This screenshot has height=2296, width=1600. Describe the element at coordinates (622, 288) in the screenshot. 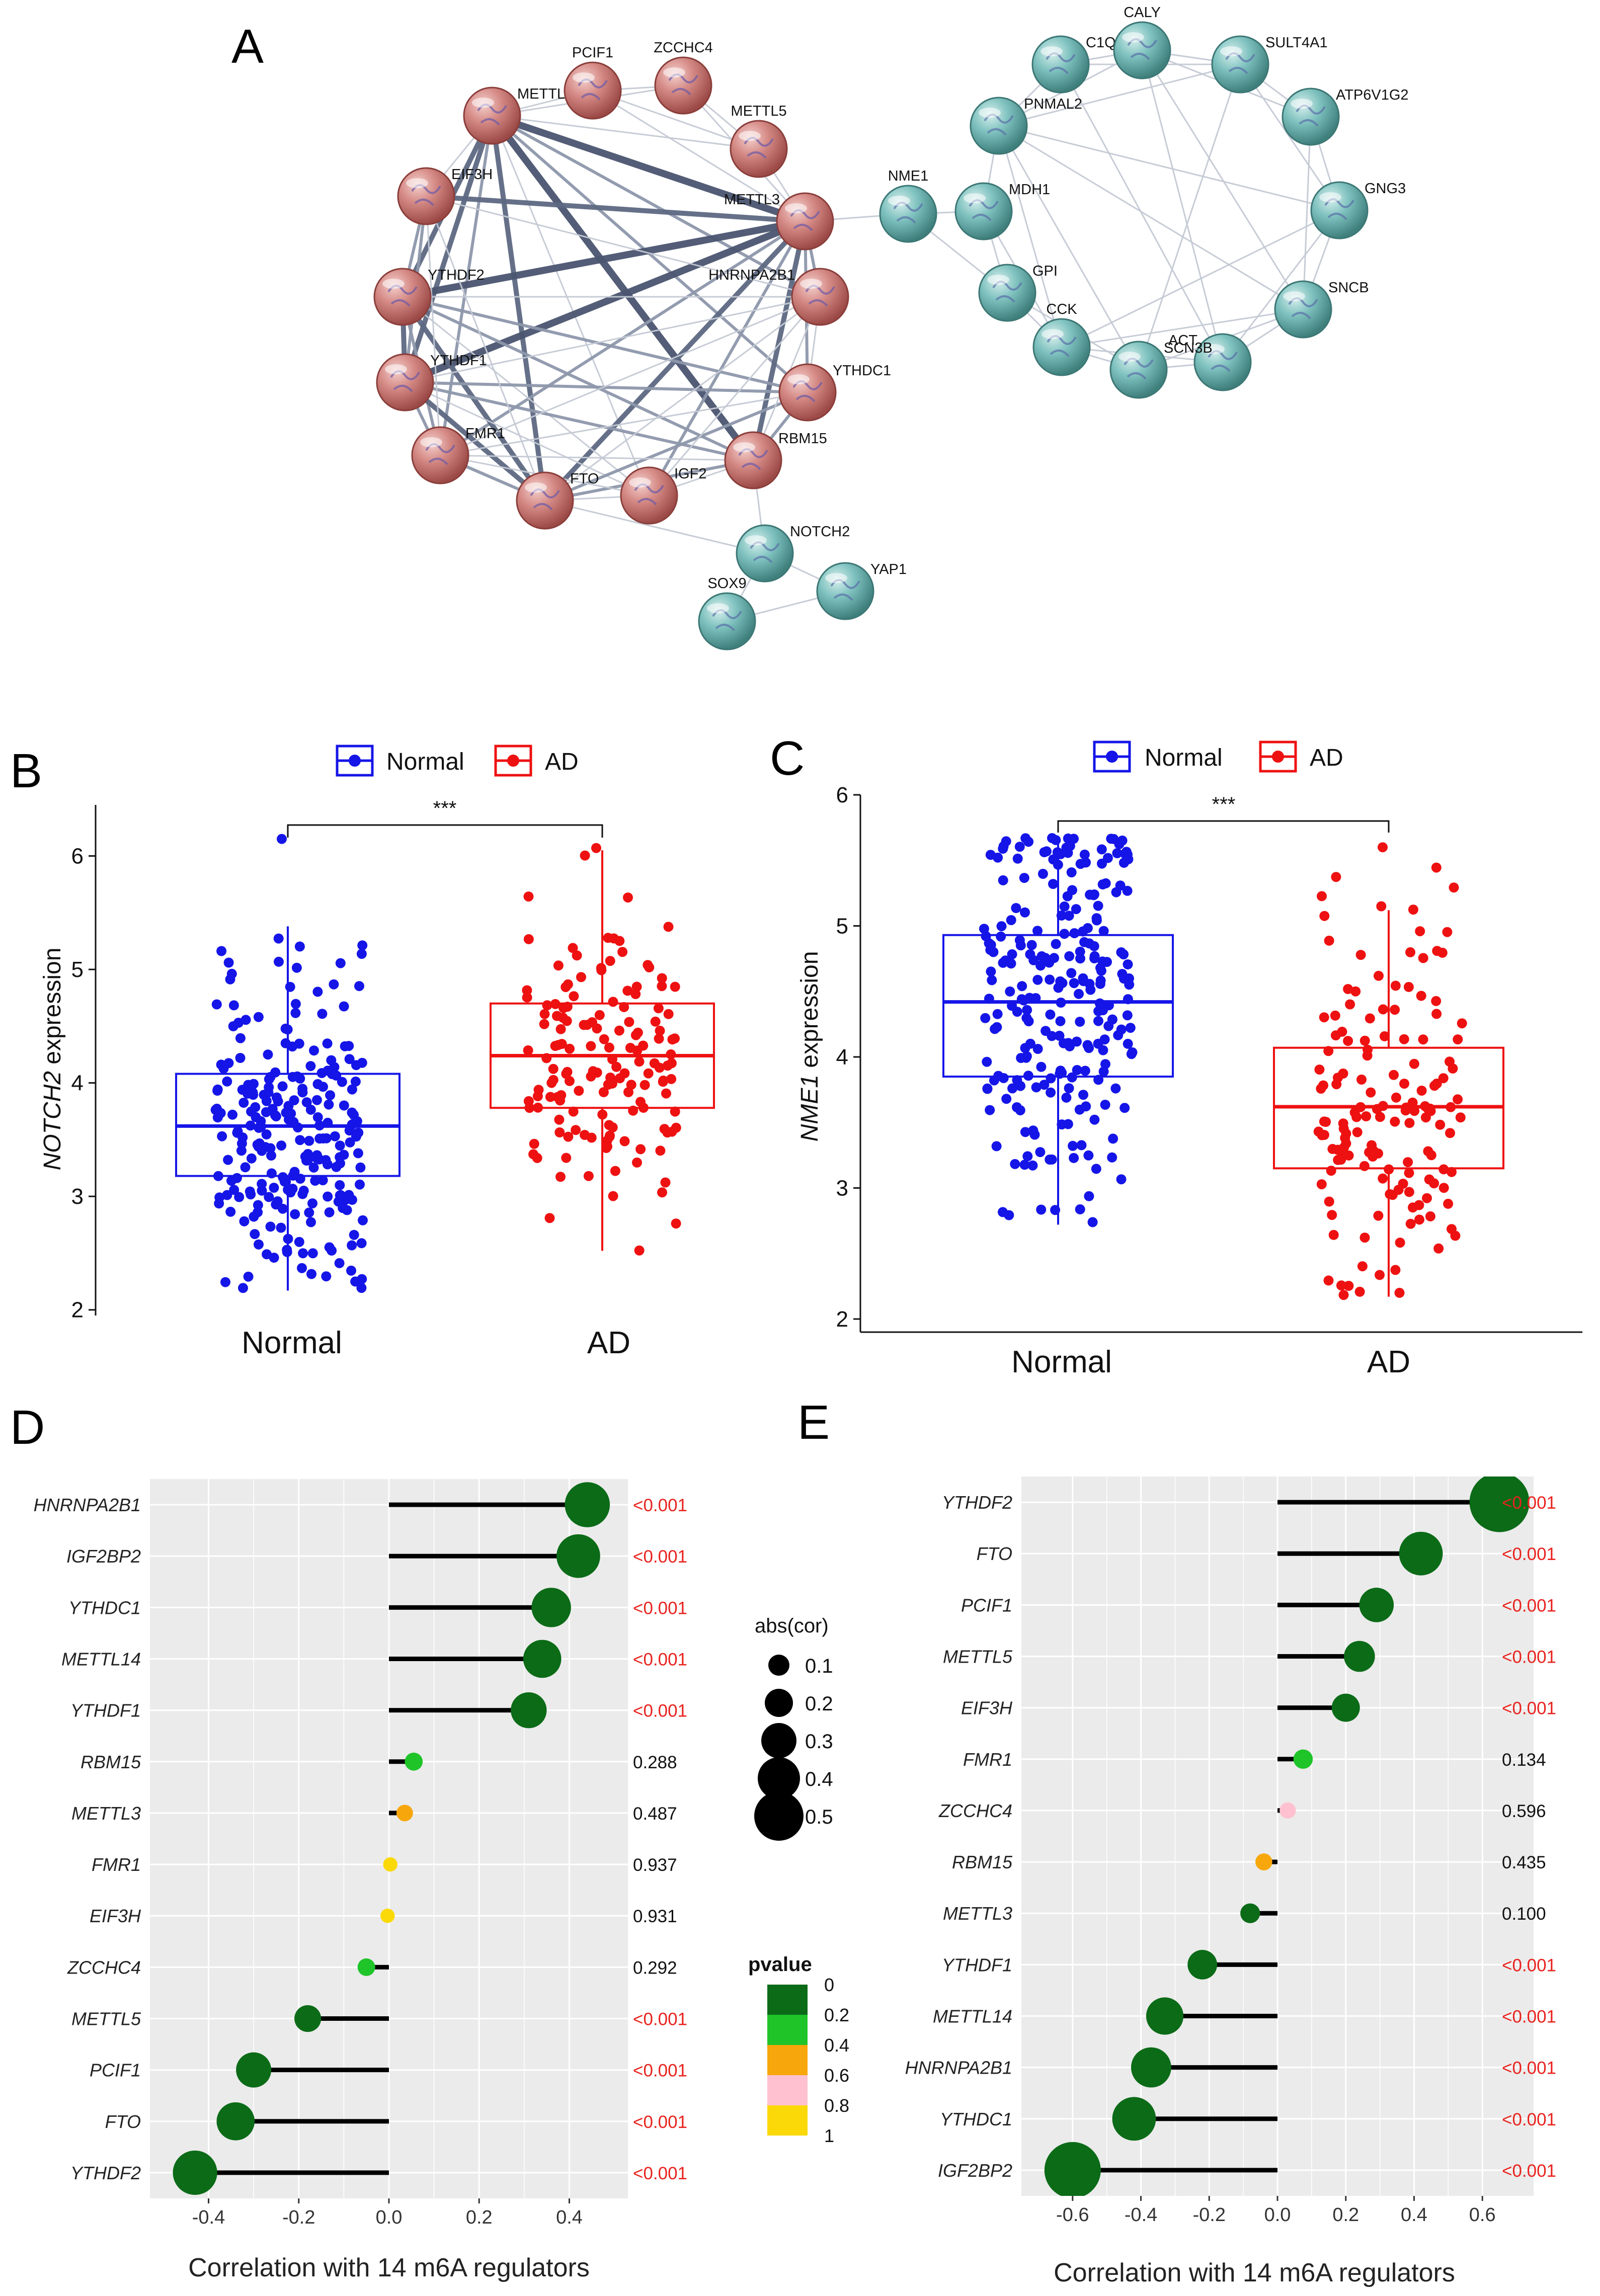

I see `edge-mettl14-rbm15` at that location.